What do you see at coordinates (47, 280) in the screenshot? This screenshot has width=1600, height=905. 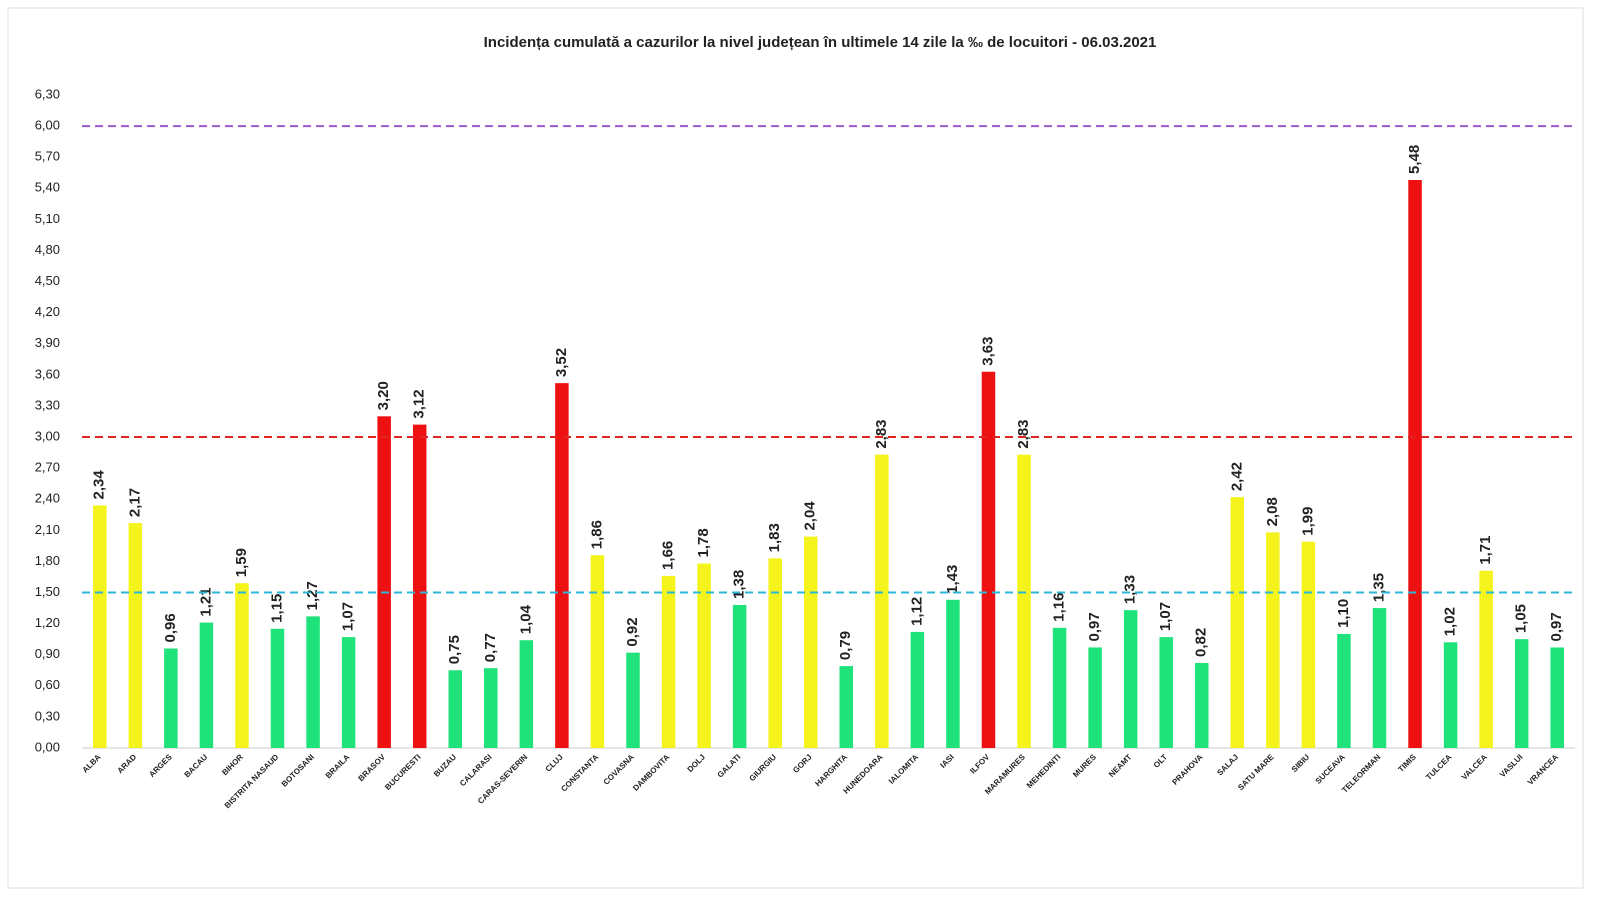 I see `y-tick-label: 4,50` at bounding box center [47, 280].